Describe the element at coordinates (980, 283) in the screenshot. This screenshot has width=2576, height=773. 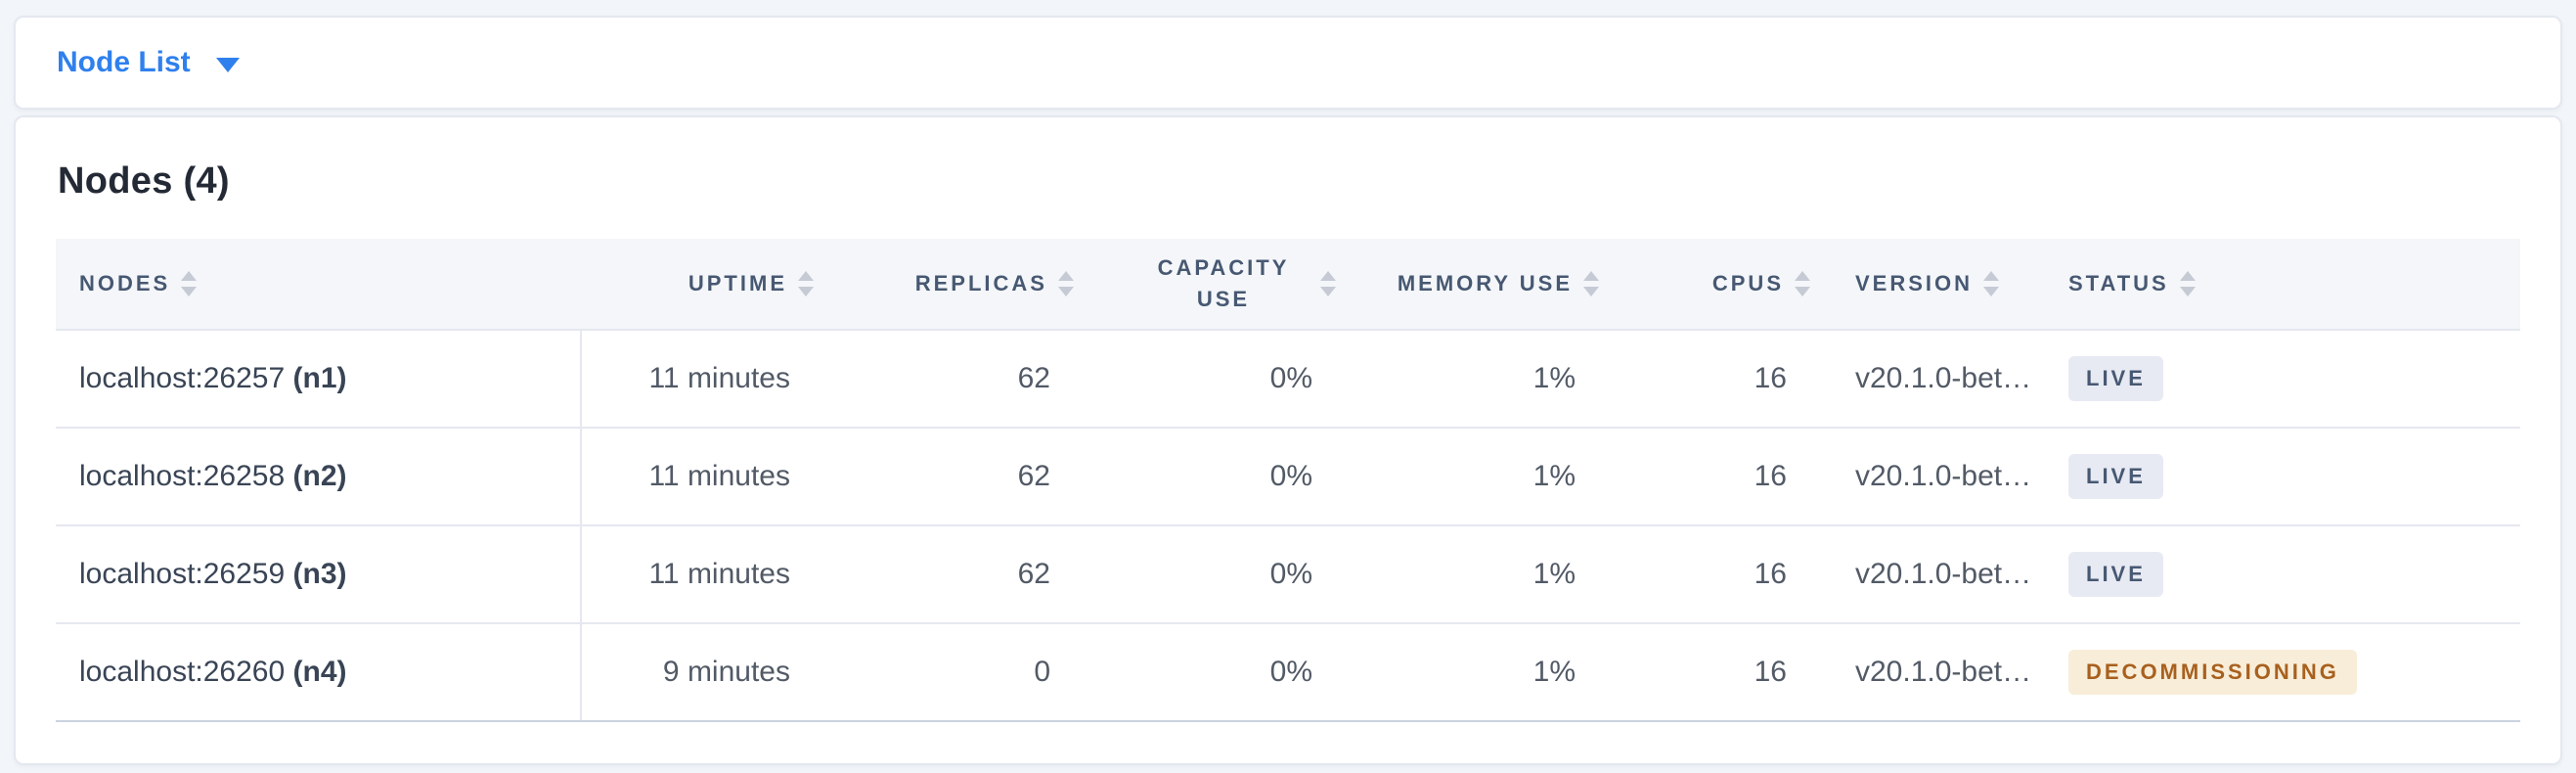
I see `column-label-replicas: REPLICAS` at that location.